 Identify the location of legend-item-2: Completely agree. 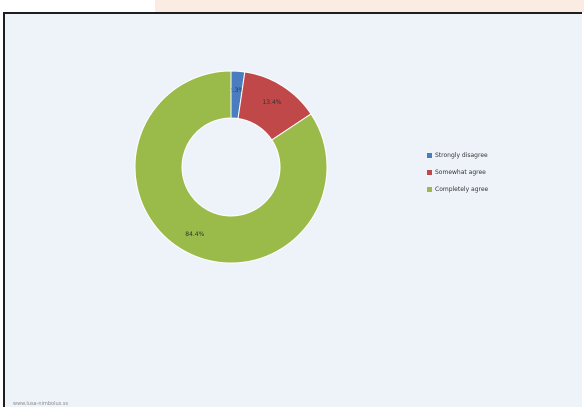
(457, 189).